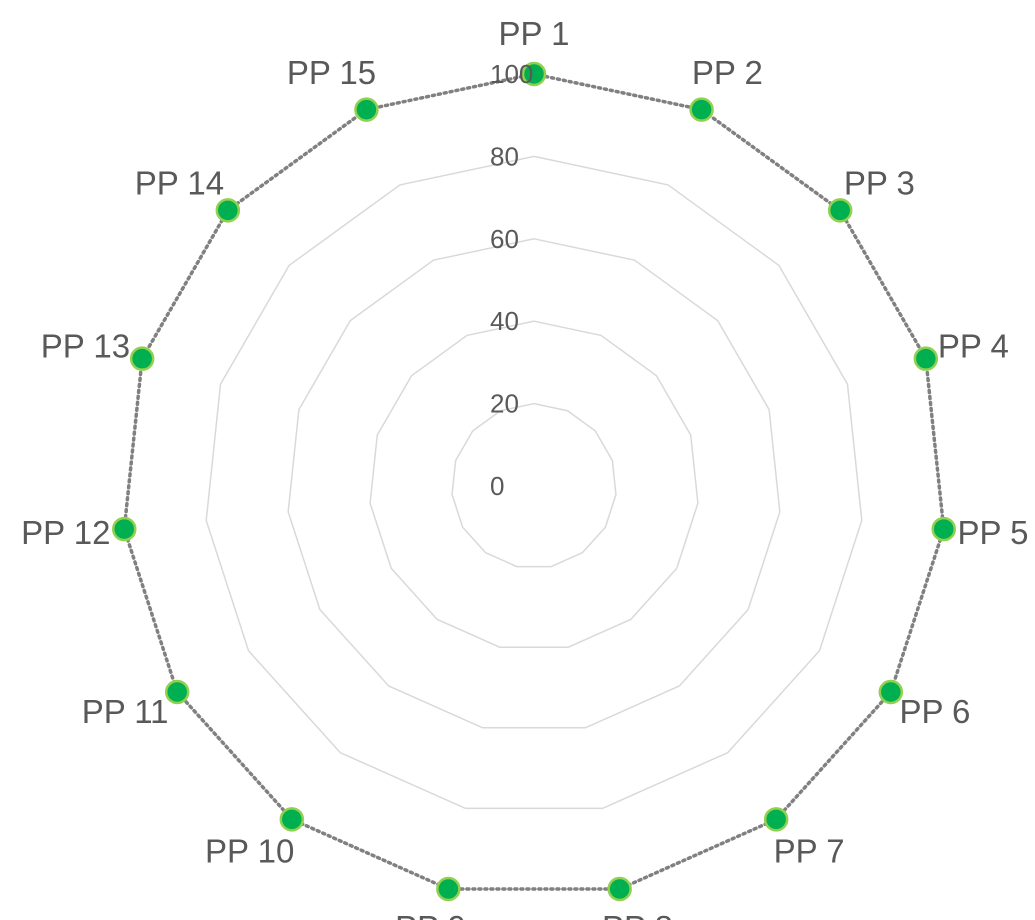 The height and width of the screenshot is (920, 1035). Describe the element at coordinates (511, 280) in the screenshot. I see `tick-labels: 0 20 40 60 80 100` at that location.